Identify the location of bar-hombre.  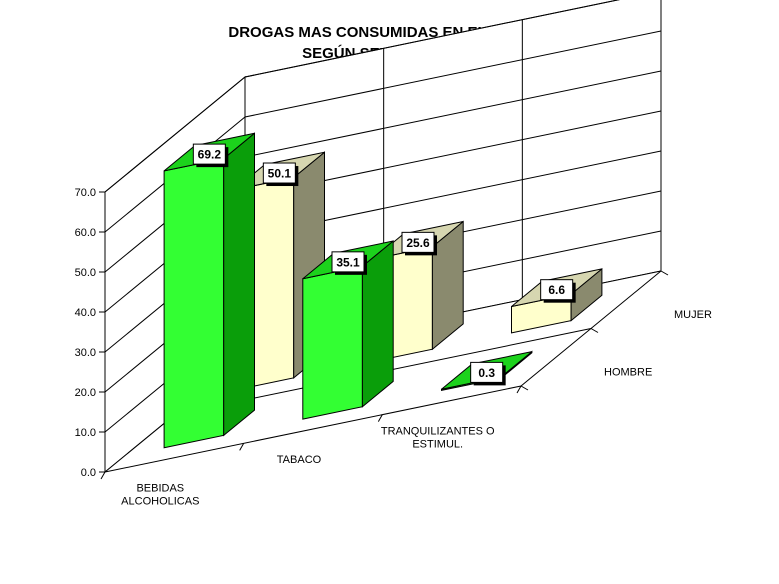
(209, 290).